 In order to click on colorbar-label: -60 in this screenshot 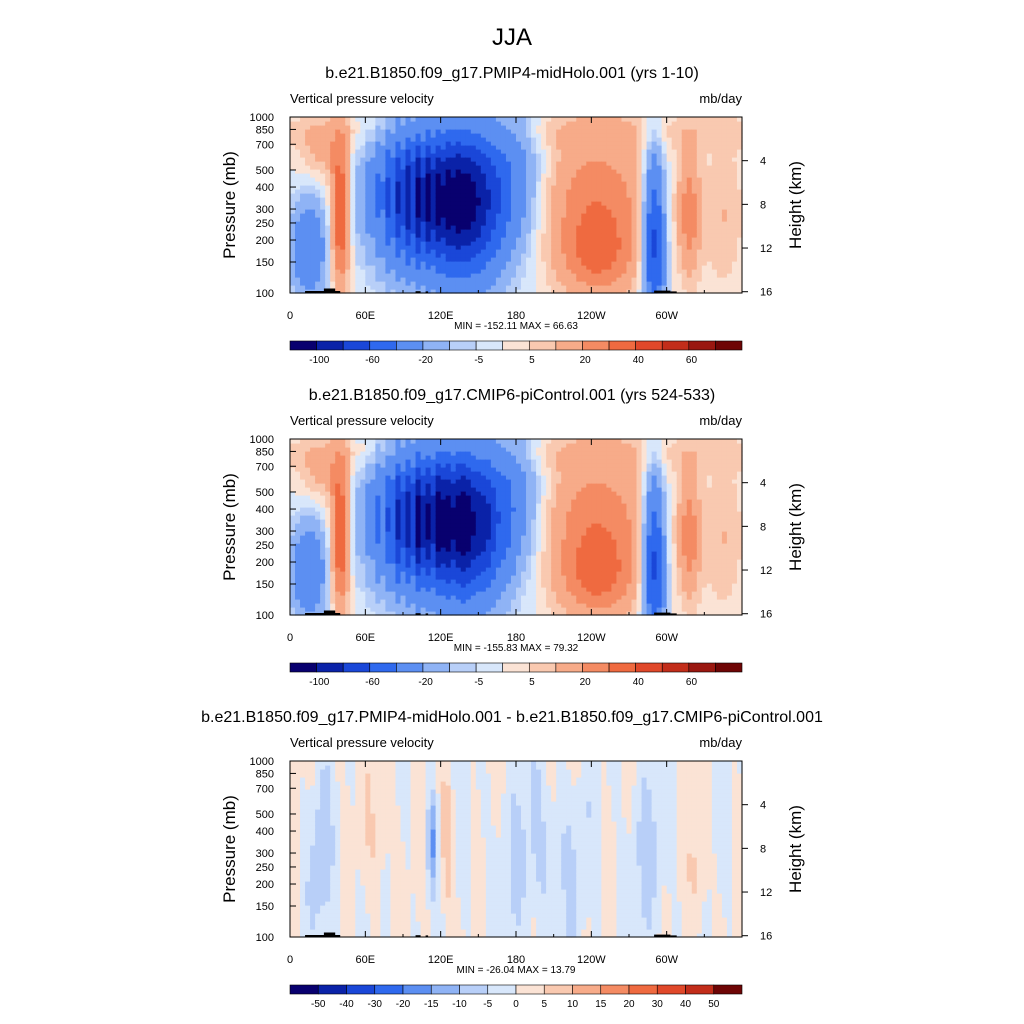, I will do `click(372, 360)`.